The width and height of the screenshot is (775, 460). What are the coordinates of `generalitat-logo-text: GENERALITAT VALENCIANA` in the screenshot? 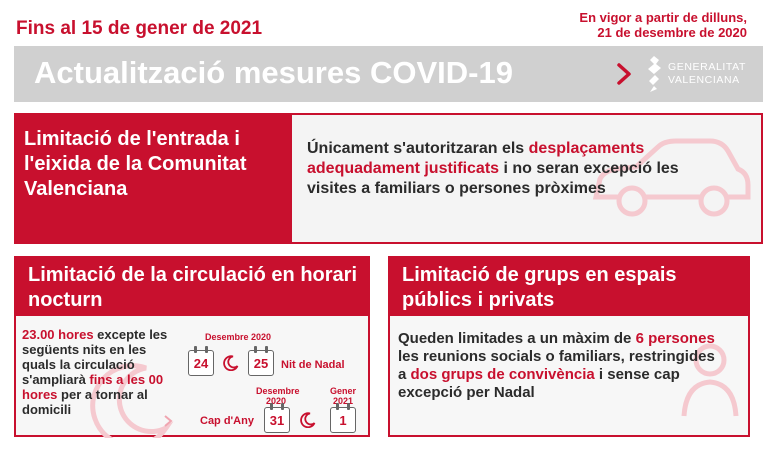 It's located at (707, 74).